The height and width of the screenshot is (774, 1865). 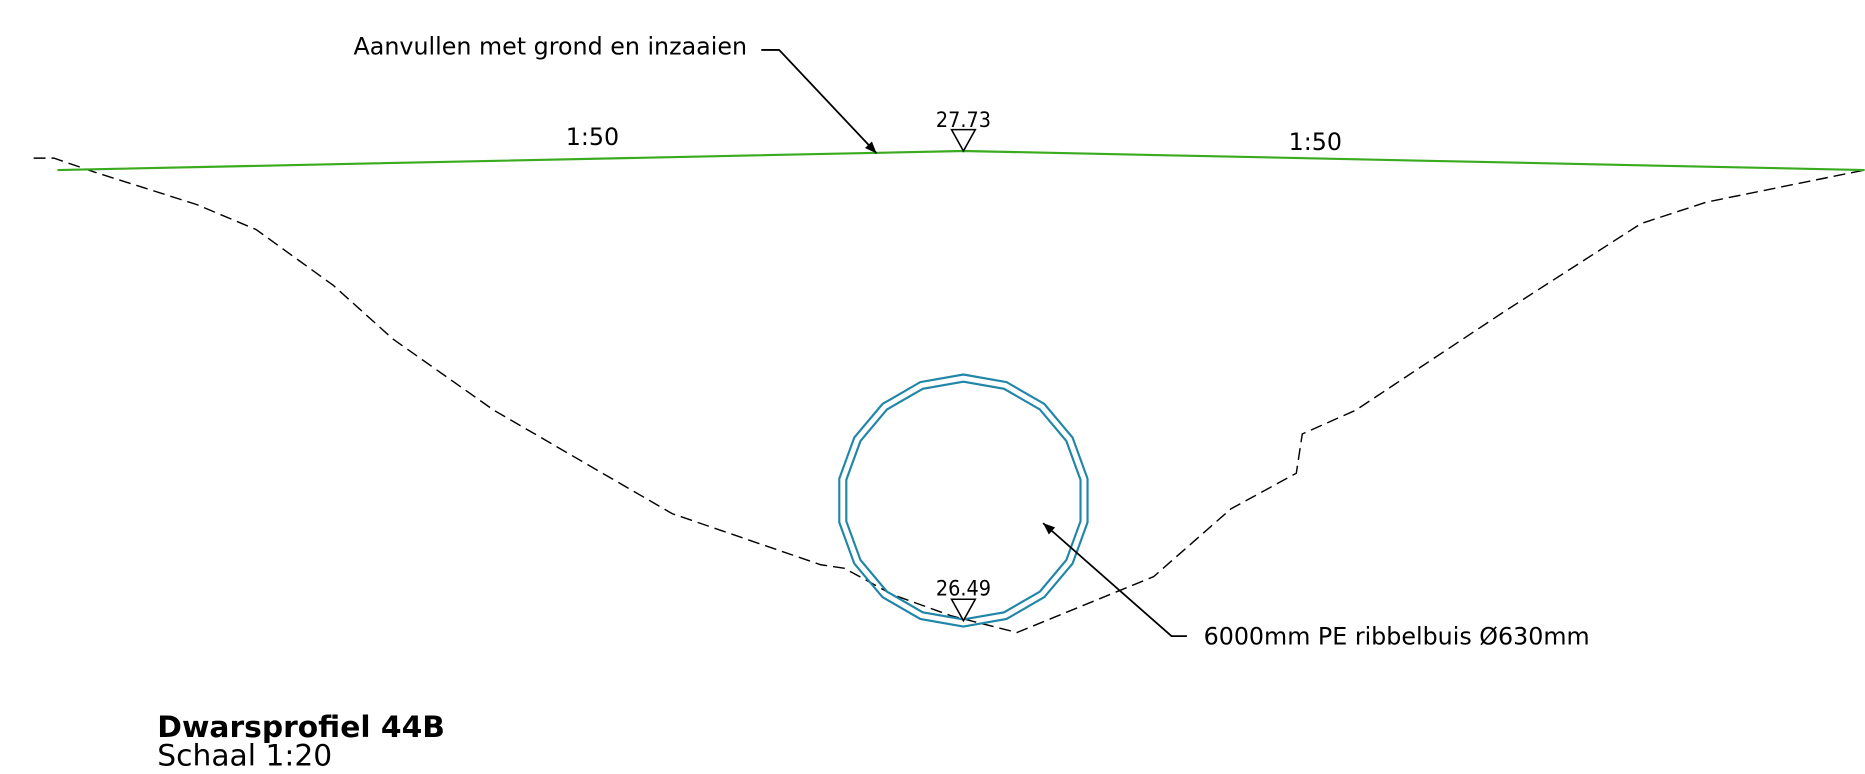 What do you see at coordinates (244, 756) in the screenshot?
I see `drawing-scale: Schaal 1:20` at bounding box center [244, 756].